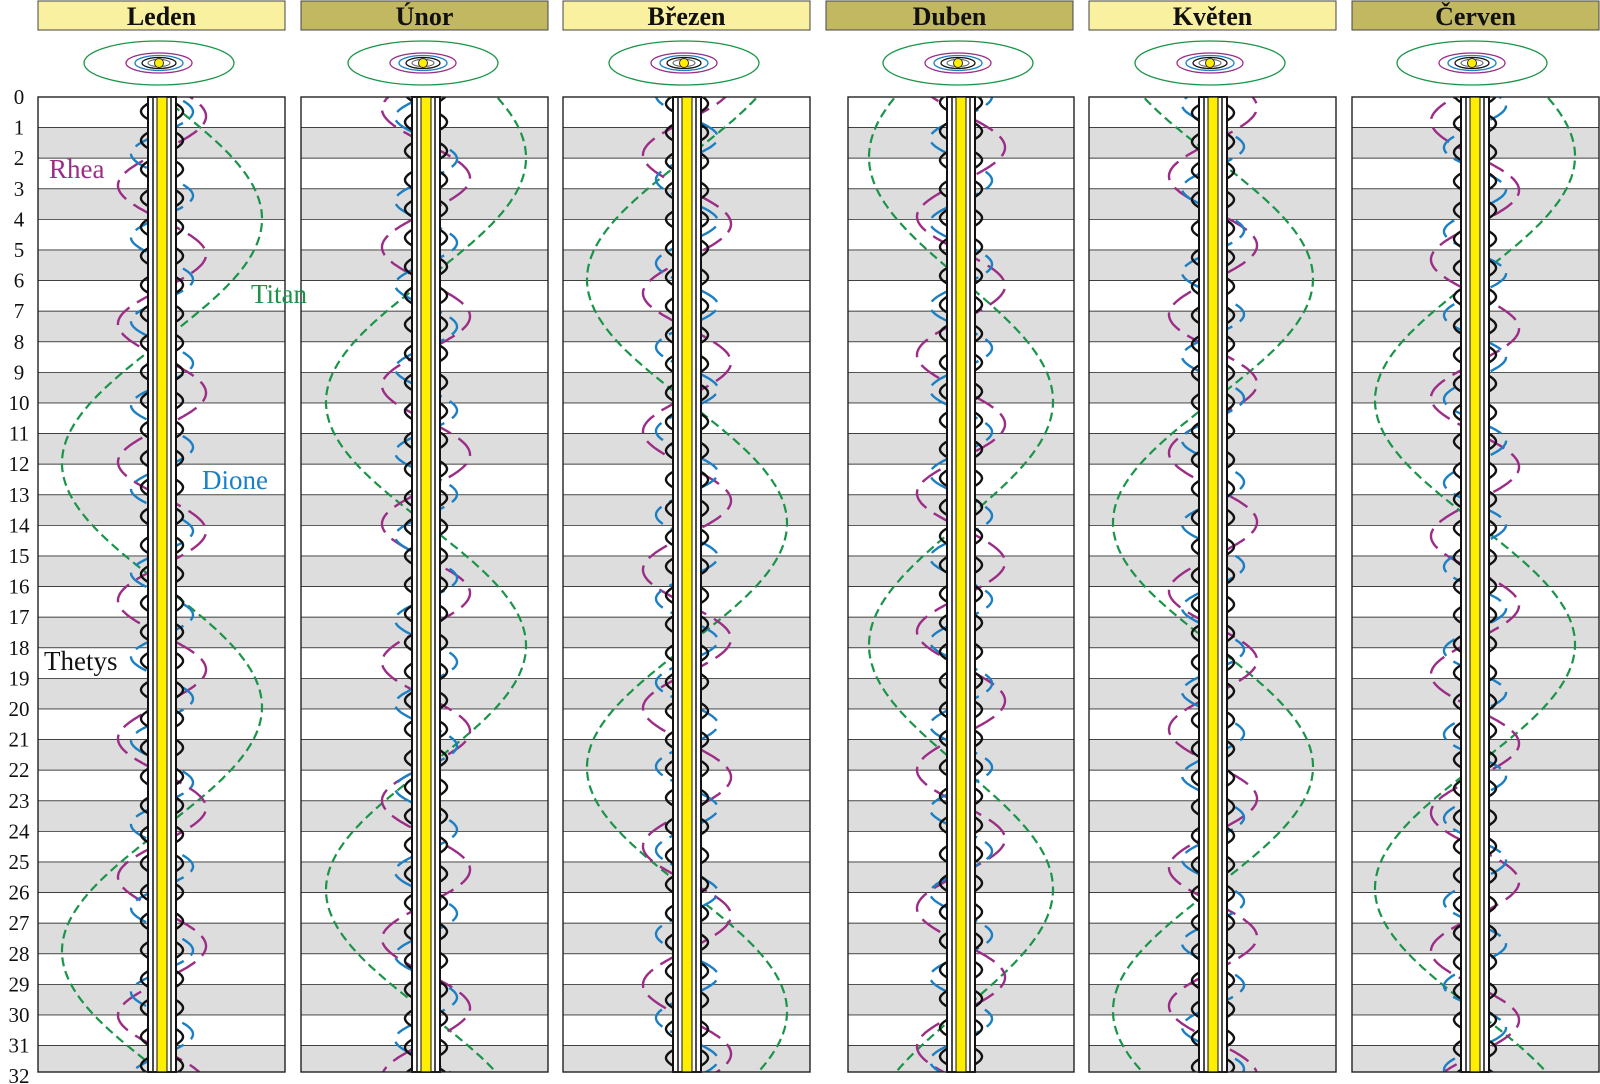  I want to click on day-label: 32, so click(19, 1074).